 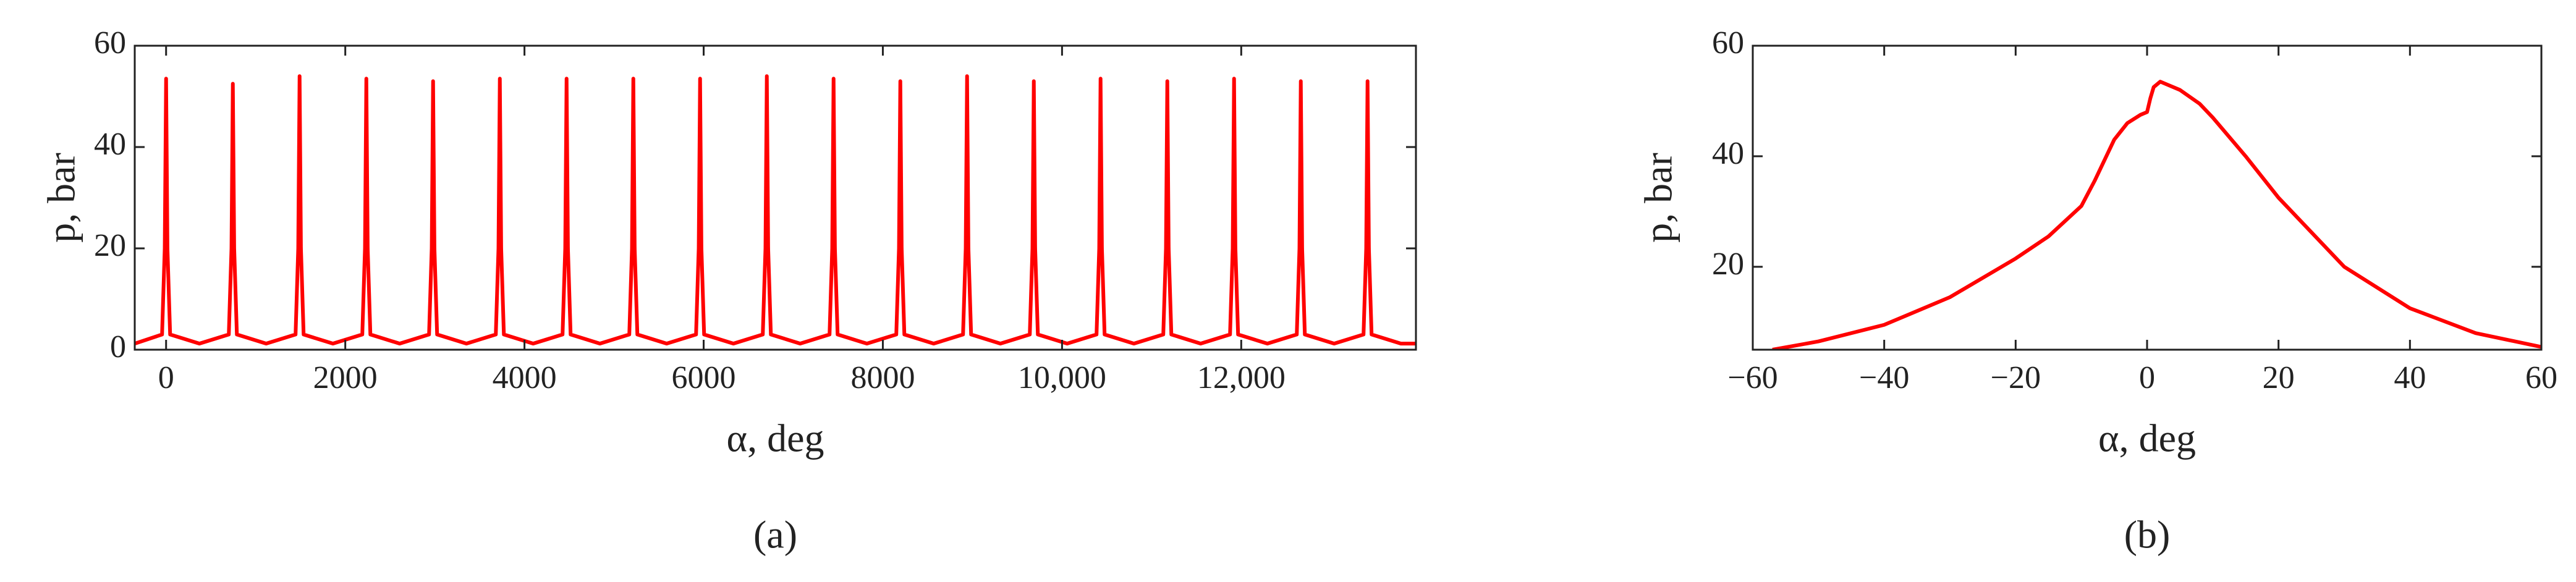 I want to click on x-tick-label: 12,000, so click(x=1241, y=377).